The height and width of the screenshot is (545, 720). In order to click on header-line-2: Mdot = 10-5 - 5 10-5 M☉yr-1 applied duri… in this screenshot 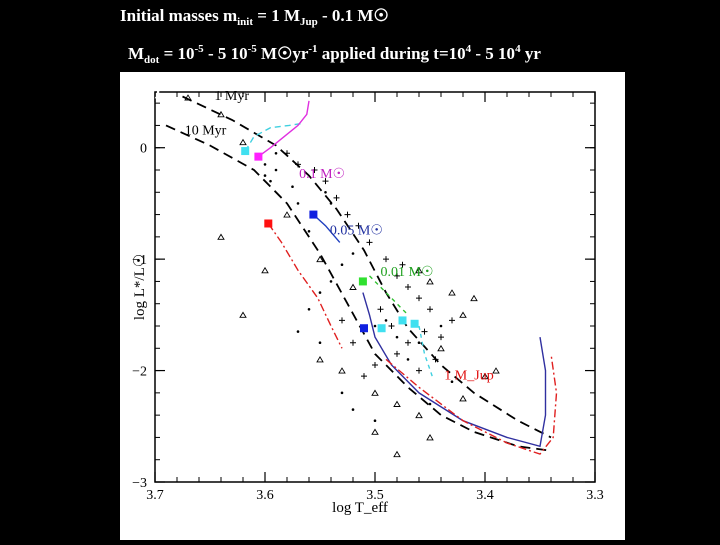, I will do `click(334, 54)`.